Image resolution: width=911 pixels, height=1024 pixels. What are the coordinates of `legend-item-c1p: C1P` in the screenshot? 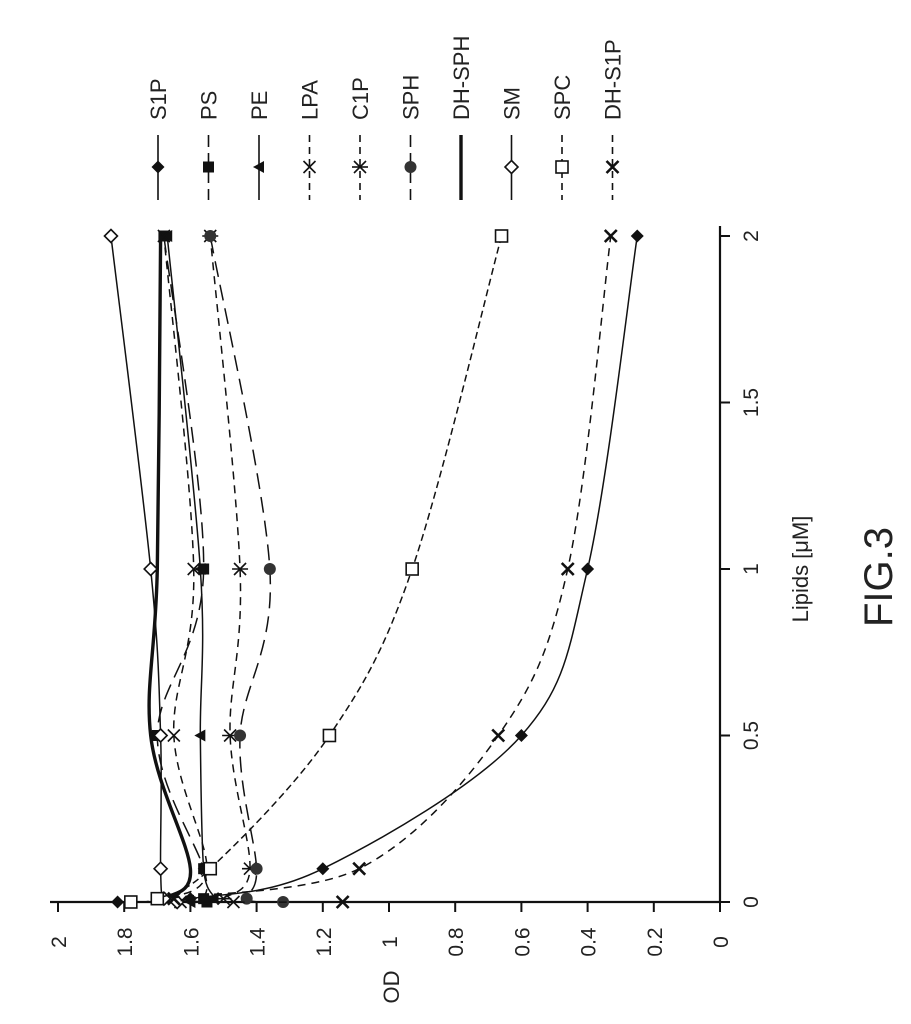 It's located at (360, 138).